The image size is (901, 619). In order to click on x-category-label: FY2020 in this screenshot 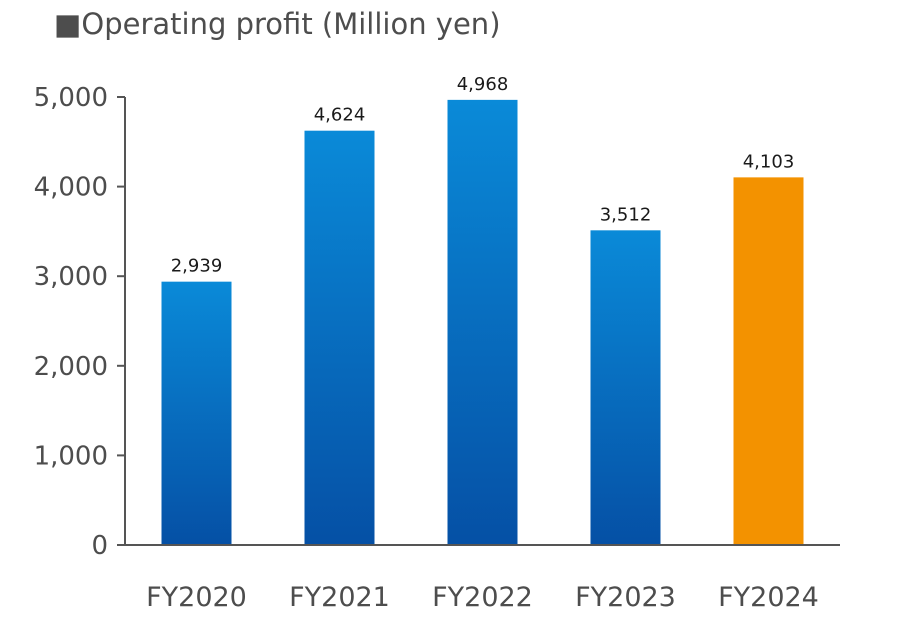, I will do `click(196, 597)`.